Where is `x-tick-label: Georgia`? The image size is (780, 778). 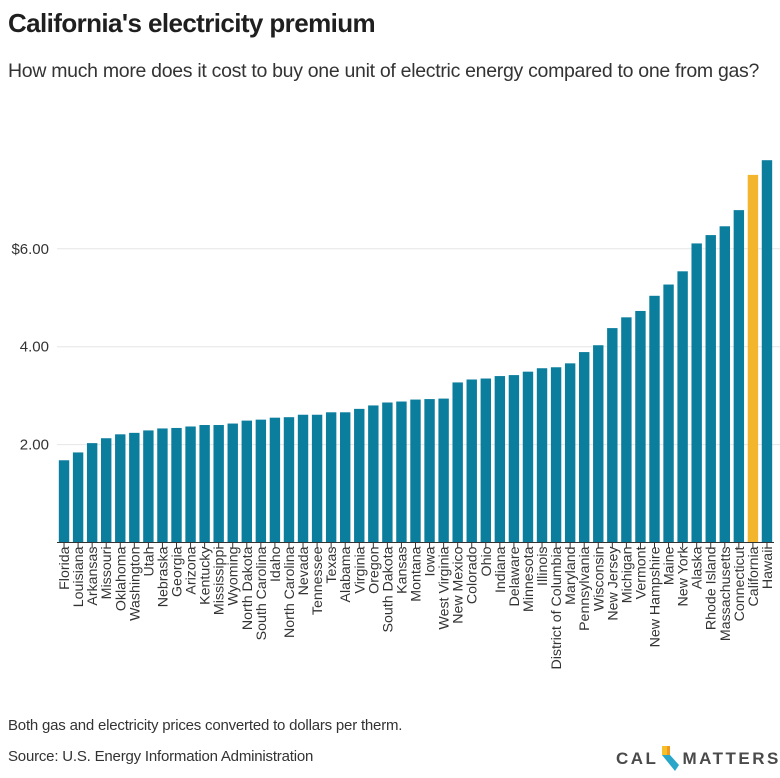 x-tick-label: Georgia is located at coordinates (178, 571).